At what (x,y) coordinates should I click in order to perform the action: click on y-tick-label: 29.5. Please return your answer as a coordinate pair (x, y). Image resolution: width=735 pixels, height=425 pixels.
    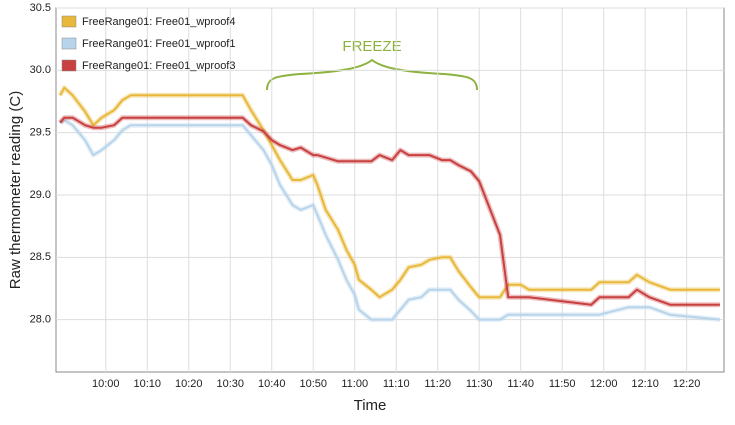
    Looking at the image, I should click on (40, 133).